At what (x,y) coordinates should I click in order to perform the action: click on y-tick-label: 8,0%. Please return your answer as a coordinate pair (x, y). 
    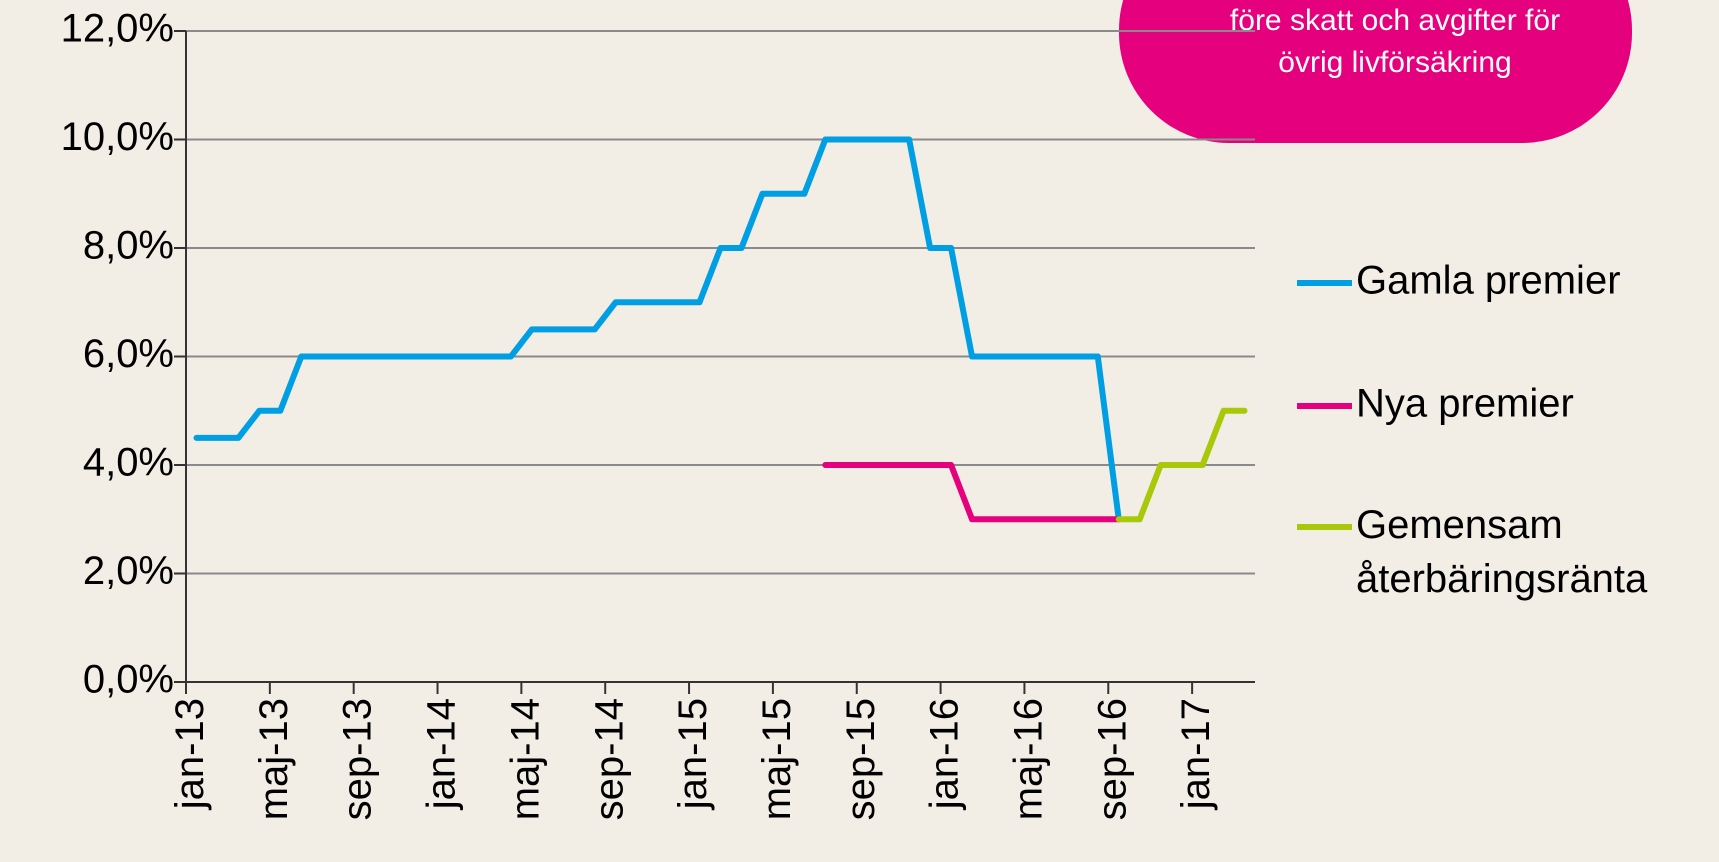
    Looking at the image, I should click on (128, 246).